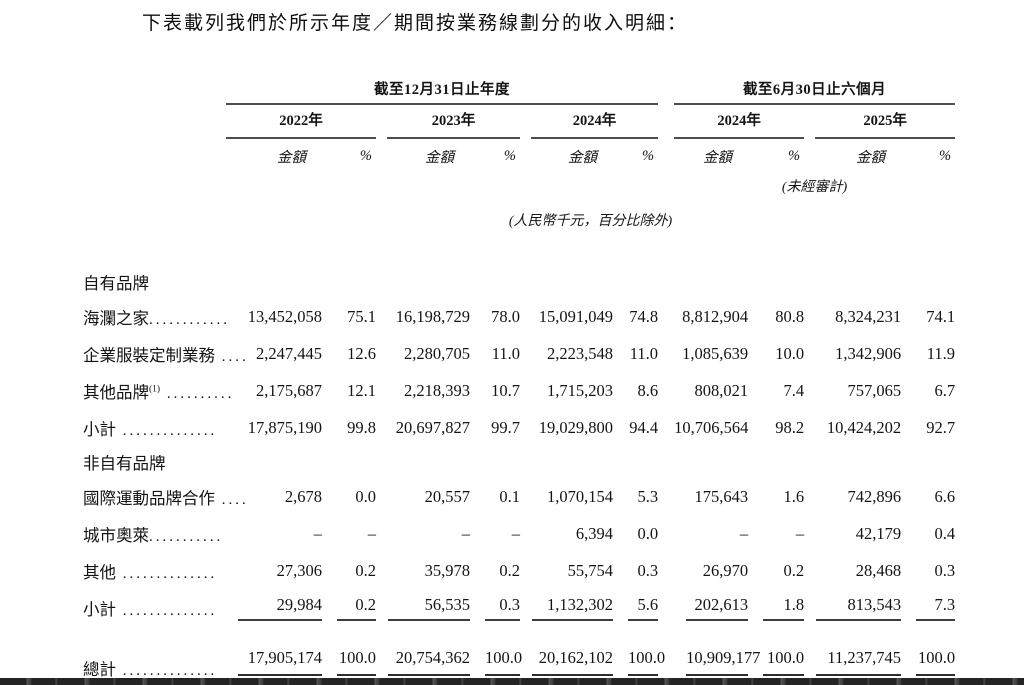 The image size is (1024, 685). Describe the element at coordinates (794, 496) in the screenshot. I see `percent-value: 1.6` at that location.